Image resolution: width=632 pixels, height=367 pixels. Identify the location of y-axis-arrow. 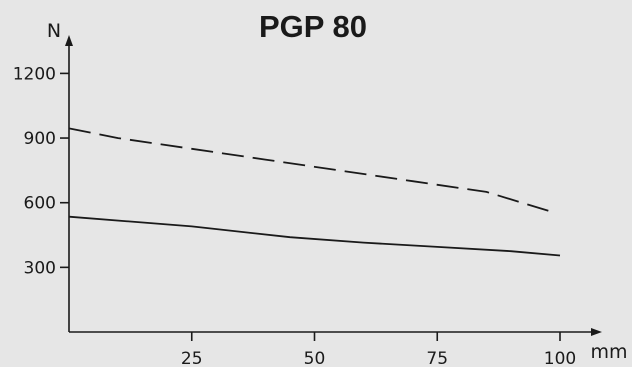
(69, 40).